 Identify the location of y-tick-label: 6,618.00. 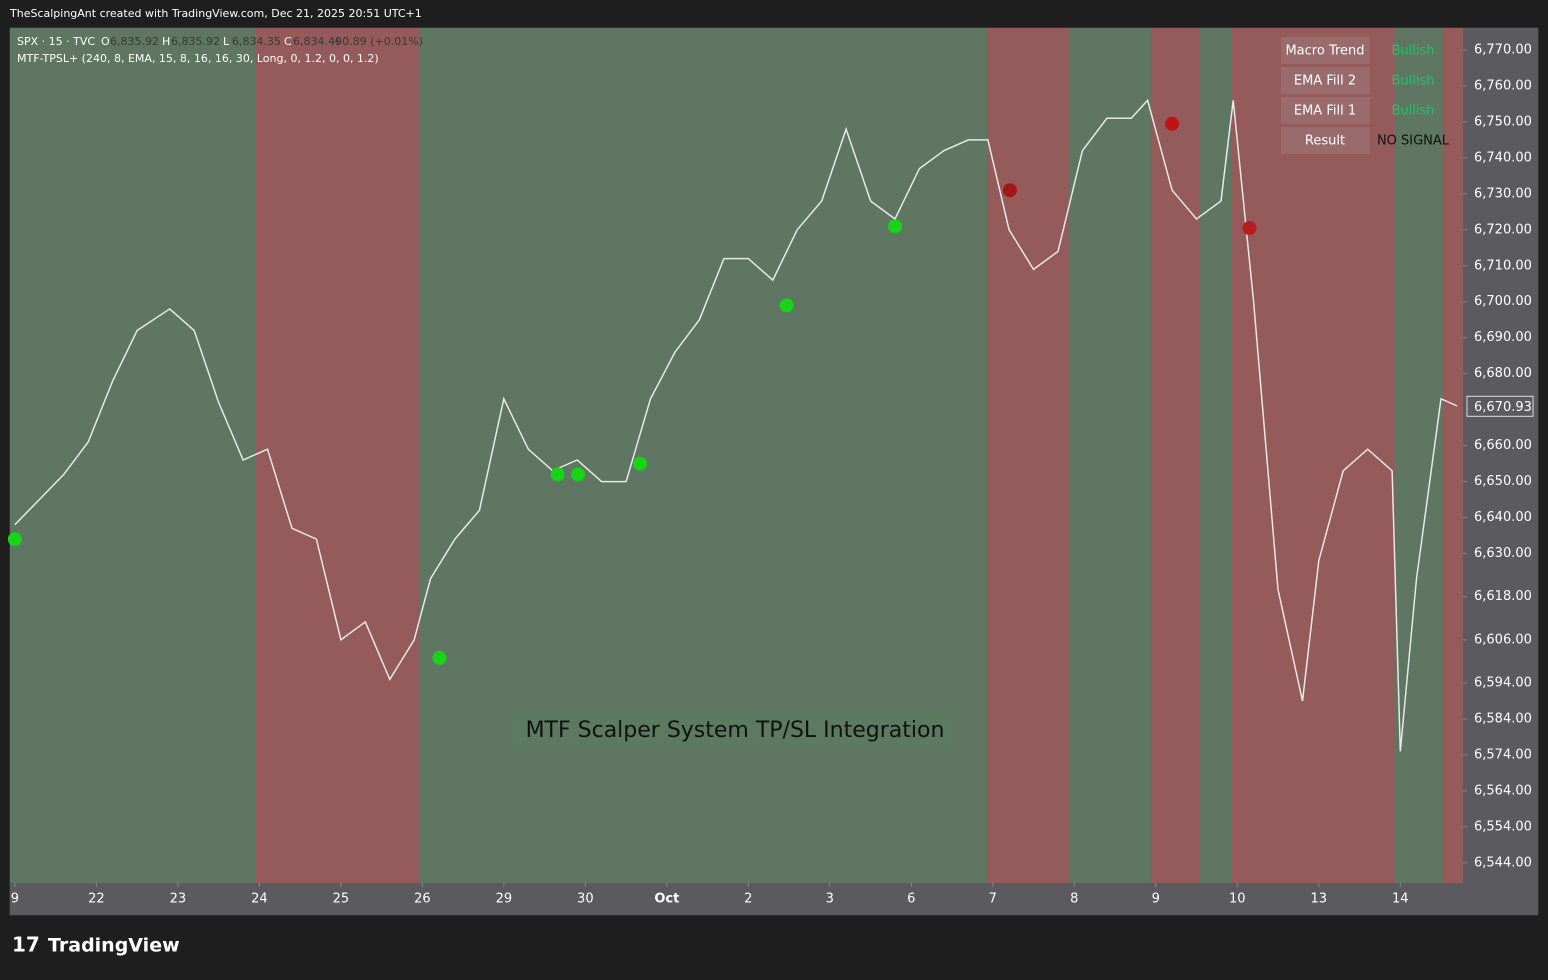
(1503, 596).